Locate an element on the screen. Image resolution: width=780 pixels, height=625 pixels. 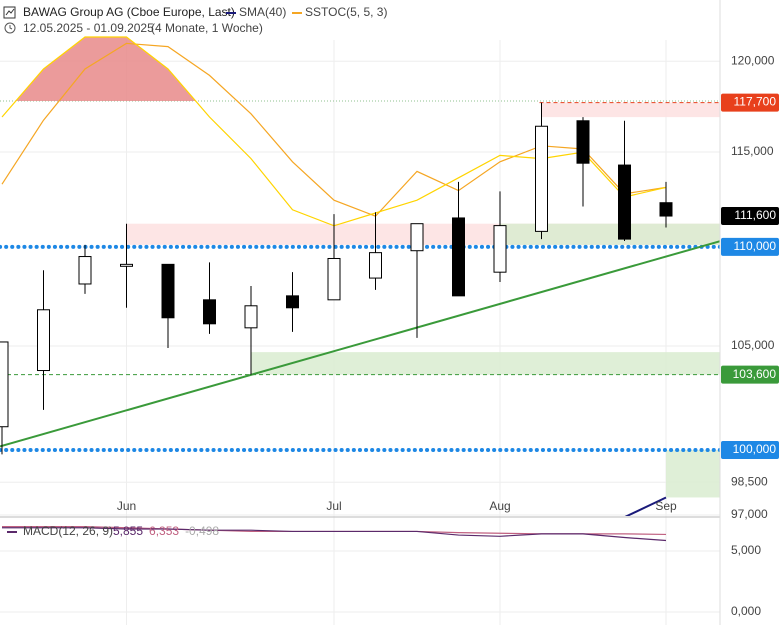
x-tick-label: Aug is located at coordinates (499, 506).